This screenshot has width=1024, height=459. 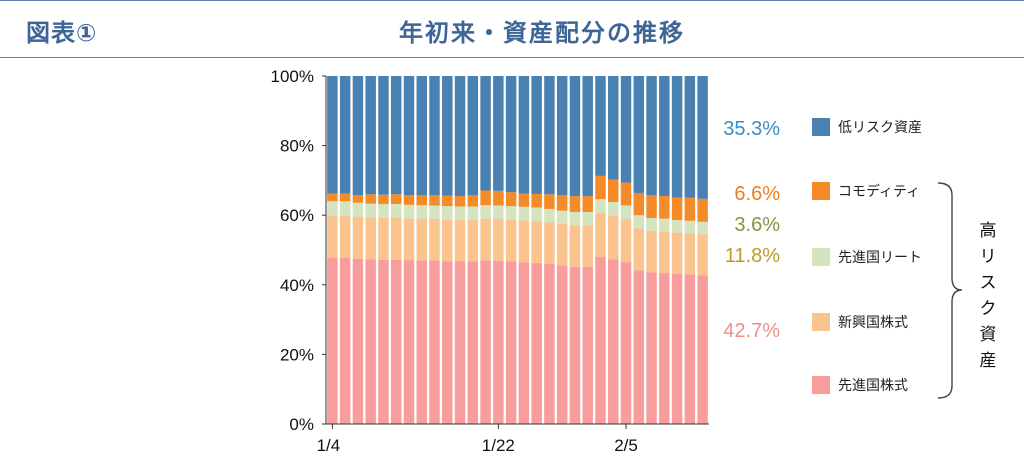 I want to click on y-tick-label: 40%, so click(x=297, y=285).